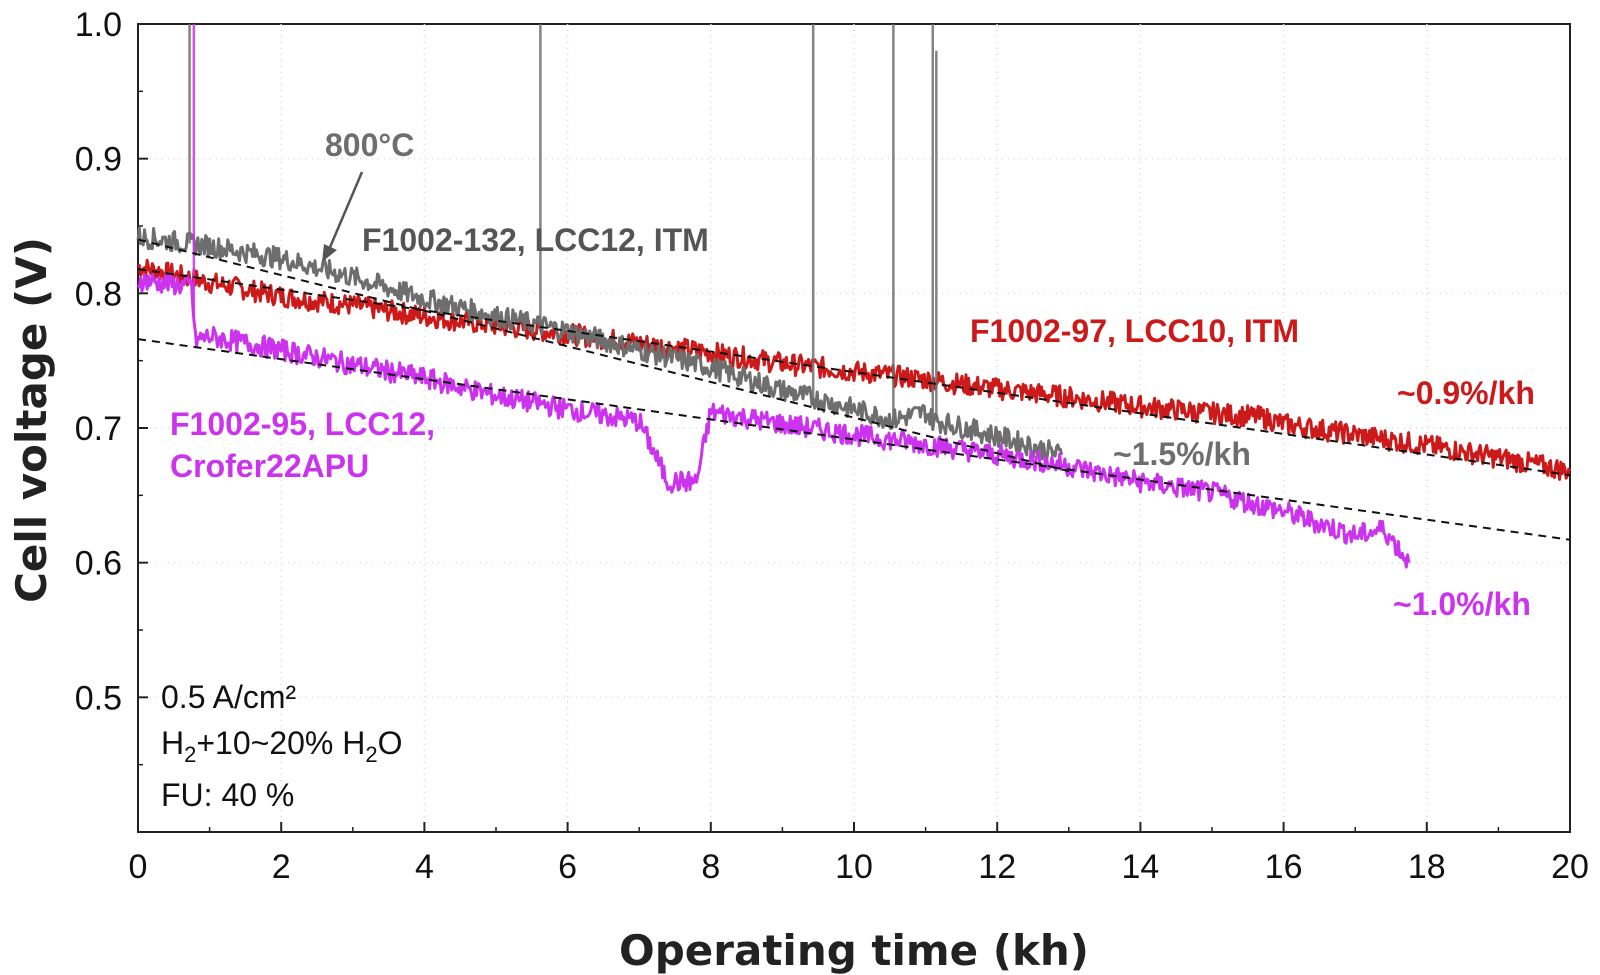  I want to click on y-tick-label-0.7: 0.7, so click(98, 429).